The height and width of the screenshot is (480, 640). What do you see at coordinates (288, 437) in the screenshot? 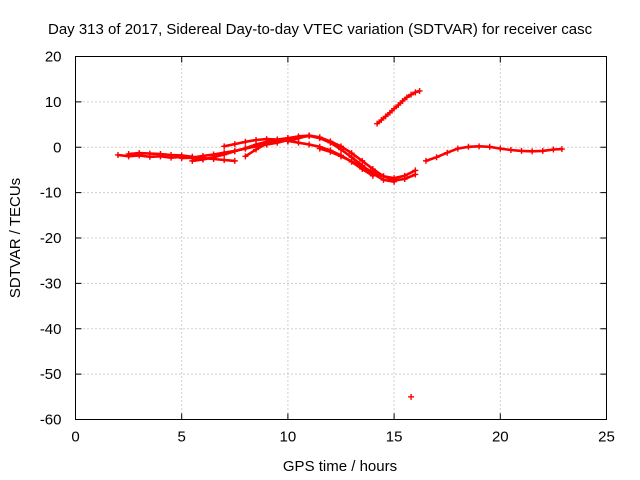
I see `x-tick-label: 10` at bounding box center [288, 437].